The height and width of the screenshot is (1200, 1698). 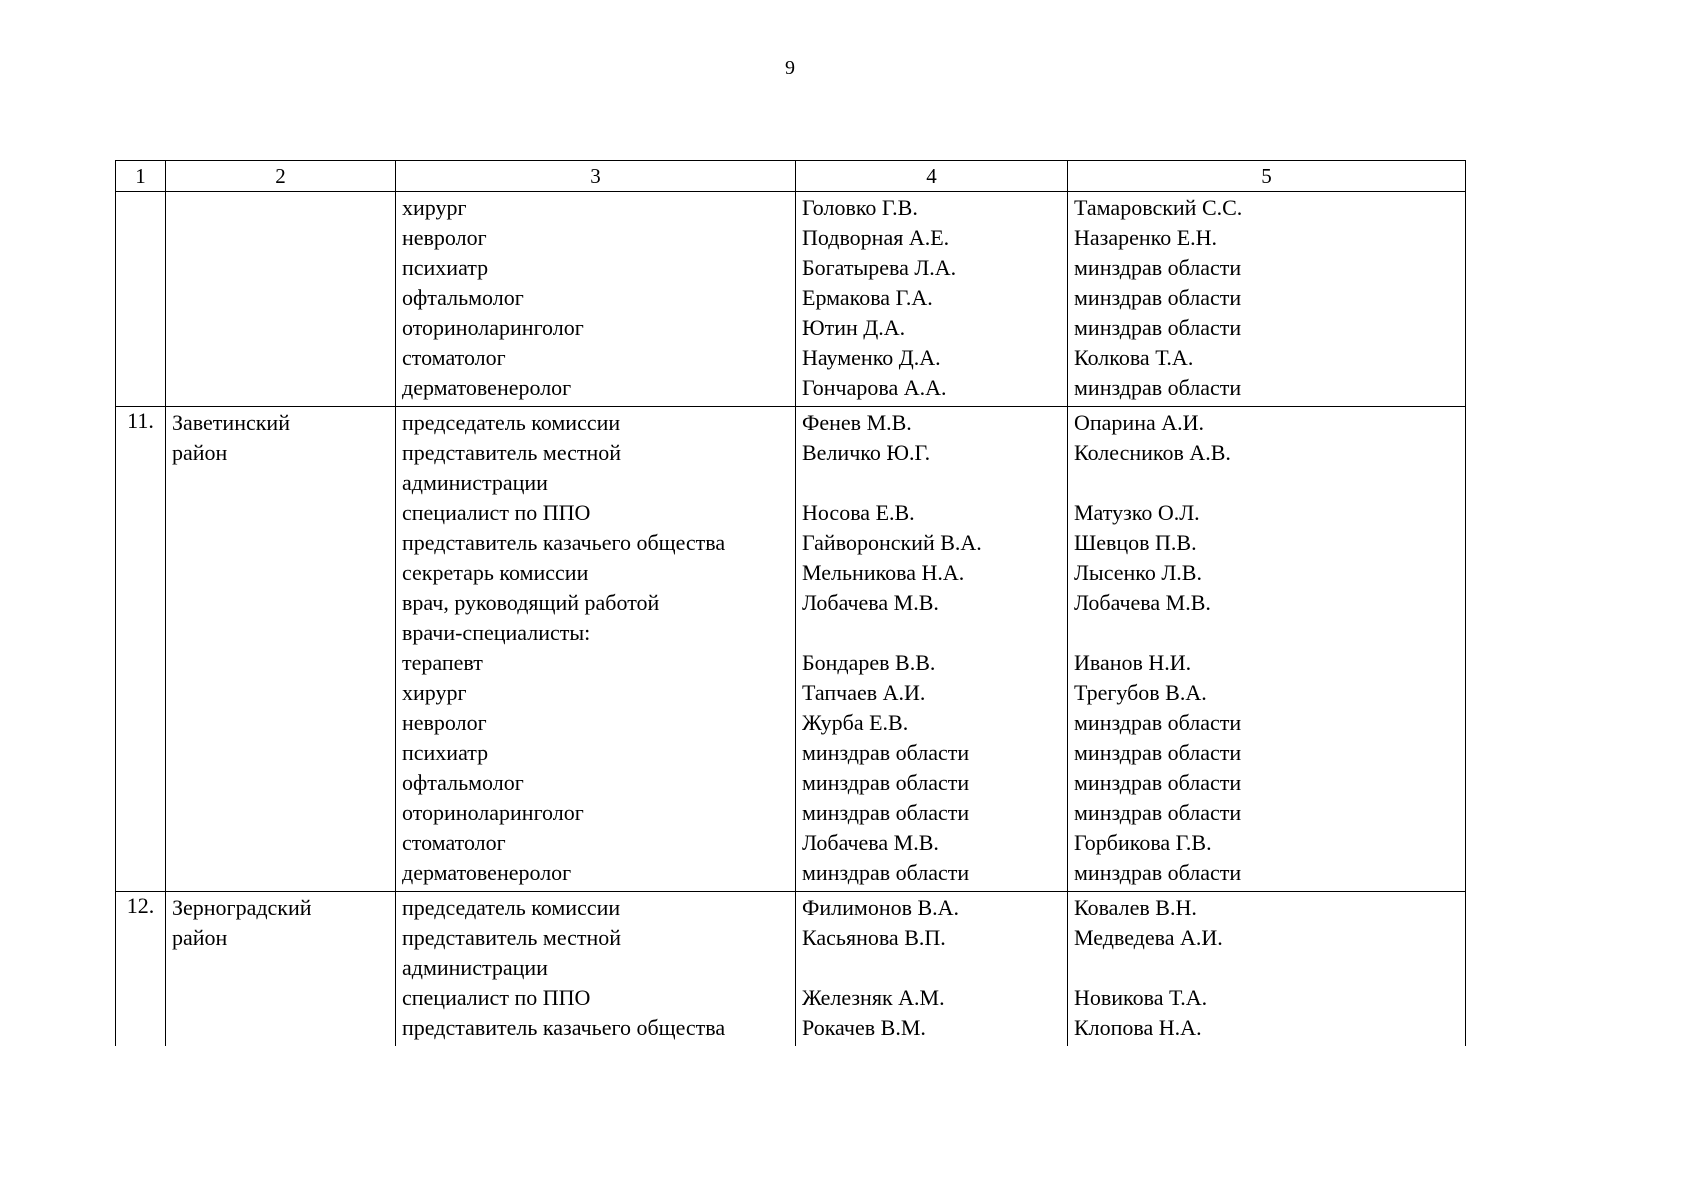 I want to click on district-cell: Заветинский район, so click(x=280, y=649).